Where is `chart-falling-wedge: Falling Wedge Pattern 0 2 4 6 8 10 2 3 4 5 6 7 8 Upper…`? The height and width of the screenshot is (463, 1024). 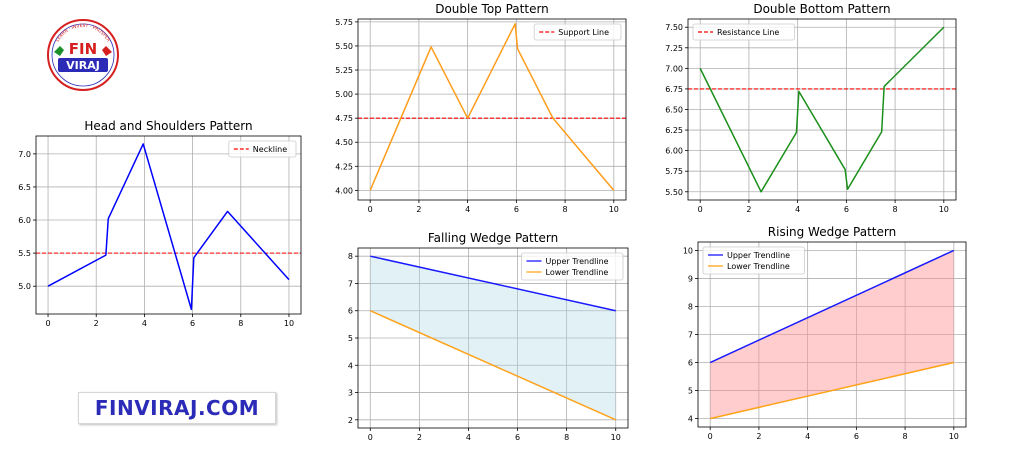
chart-falling-wedge: Falling Wedge Pattern 0 2 4 6 8 10 2 3 4 5 6 7 8 Upper… is located at coordinates (488, 336).